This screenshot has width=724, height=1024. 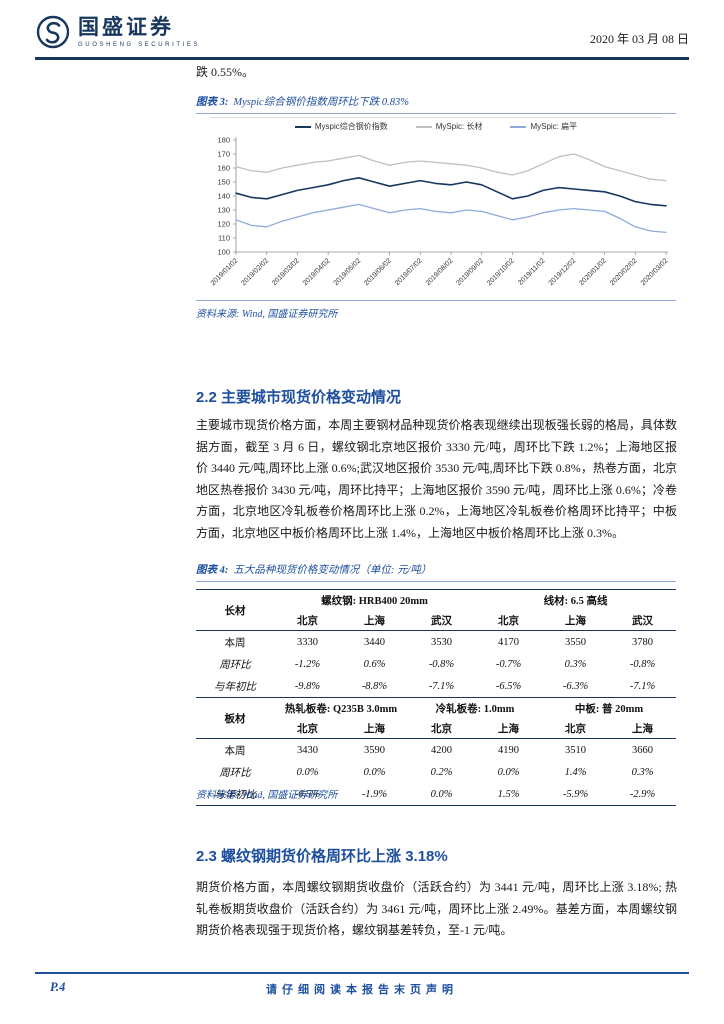 I want to click on brand-logo-icon, so click(x=53, y=32).